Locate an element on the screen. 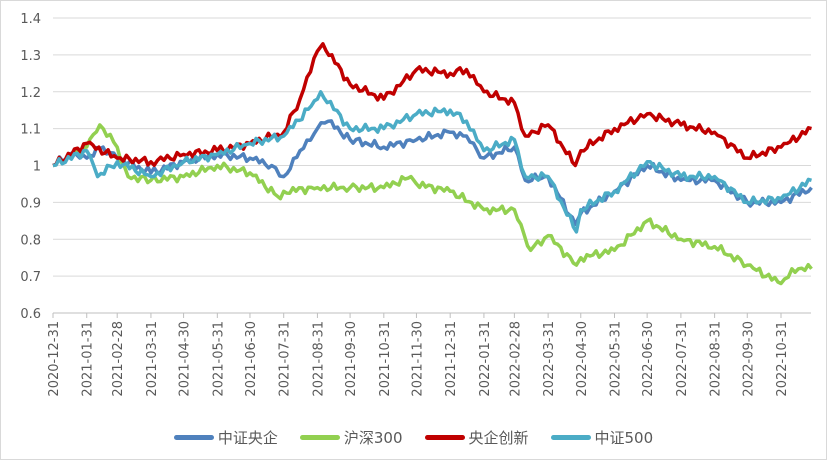 The height and width of the screenshot is (461, 827). legend-label: 央企创新 is located at coordinates (498, 438).